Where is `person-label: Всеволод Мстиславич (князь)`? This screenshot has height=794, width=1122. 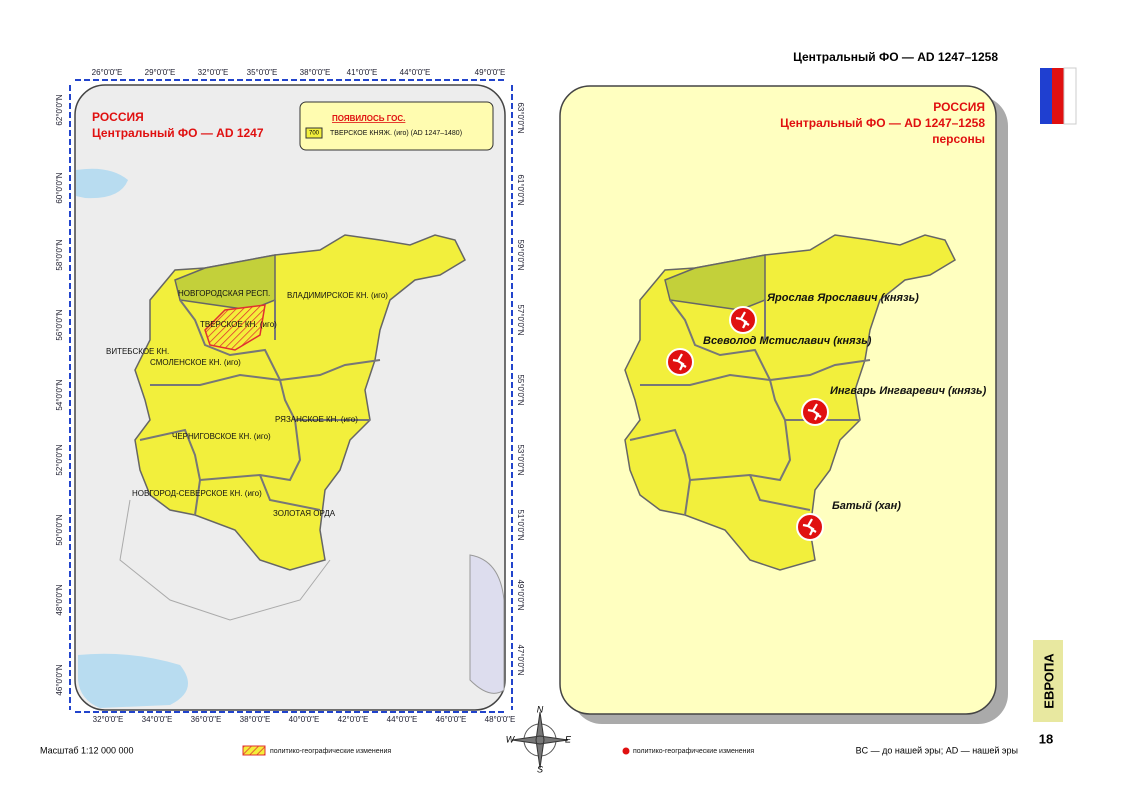 person-label: Всеволод Мстиславич (князь) is located at coordinates (787, 341).